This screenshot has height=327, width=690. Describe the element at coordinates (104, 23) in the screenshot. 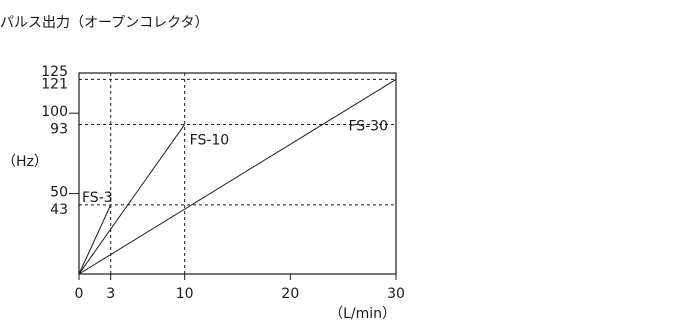

I see `chart-title: パルス出力（オープンコレクタ）` at that location.